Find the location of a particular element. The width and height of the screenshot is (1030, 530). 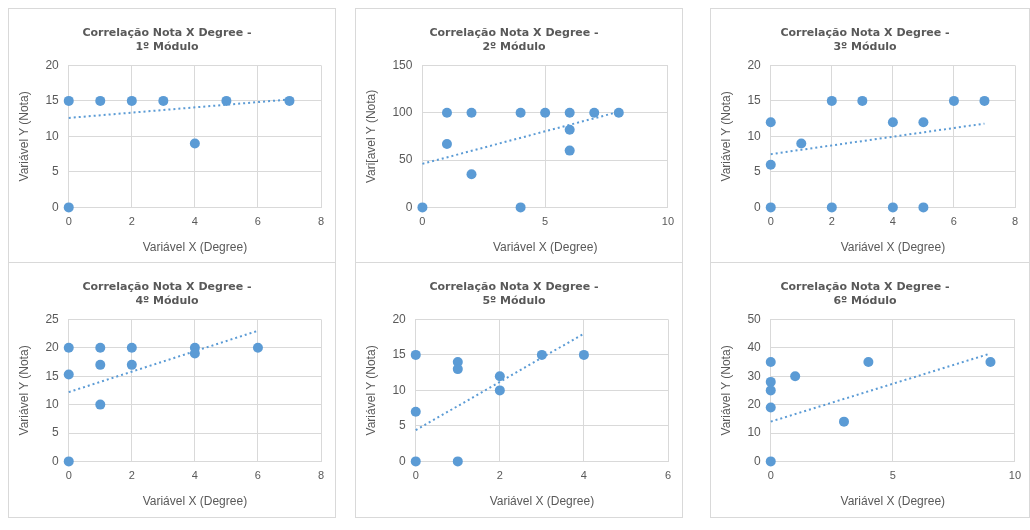

chart-title: Correlação Nota X Degree - 1º Módulo is located at coordinates (167, 39).